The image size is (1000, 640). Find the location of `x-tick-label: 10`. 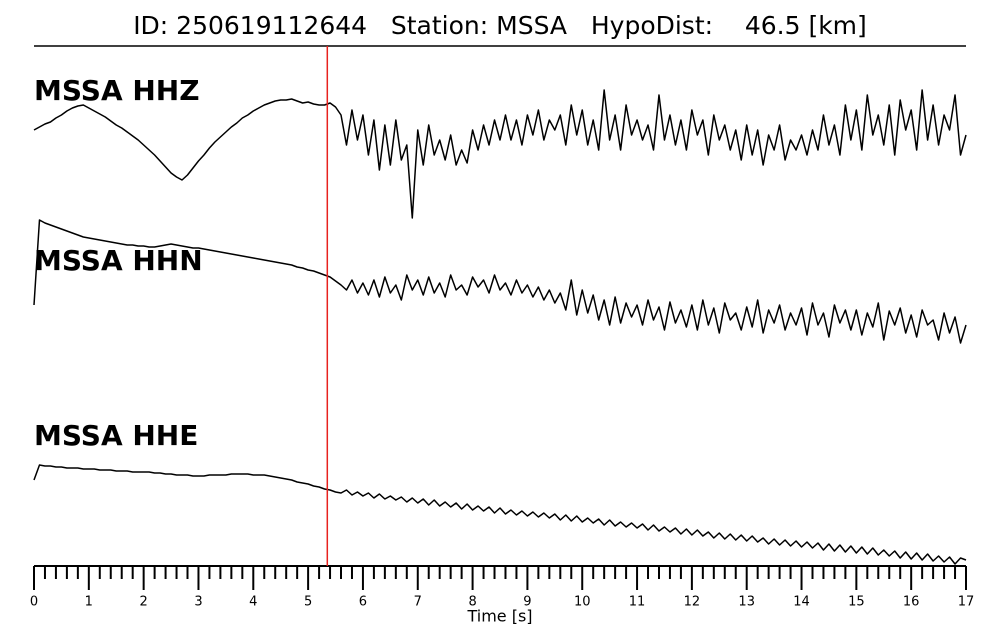

x-tick-label: 10 is located at coordinates (582, 602).